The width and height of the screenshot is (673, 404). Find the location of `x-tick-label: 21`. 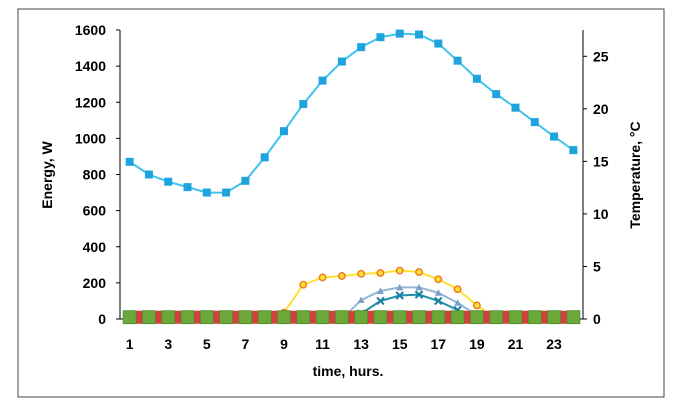

x-tick-label: 21 is located at coordinates (516, 344).